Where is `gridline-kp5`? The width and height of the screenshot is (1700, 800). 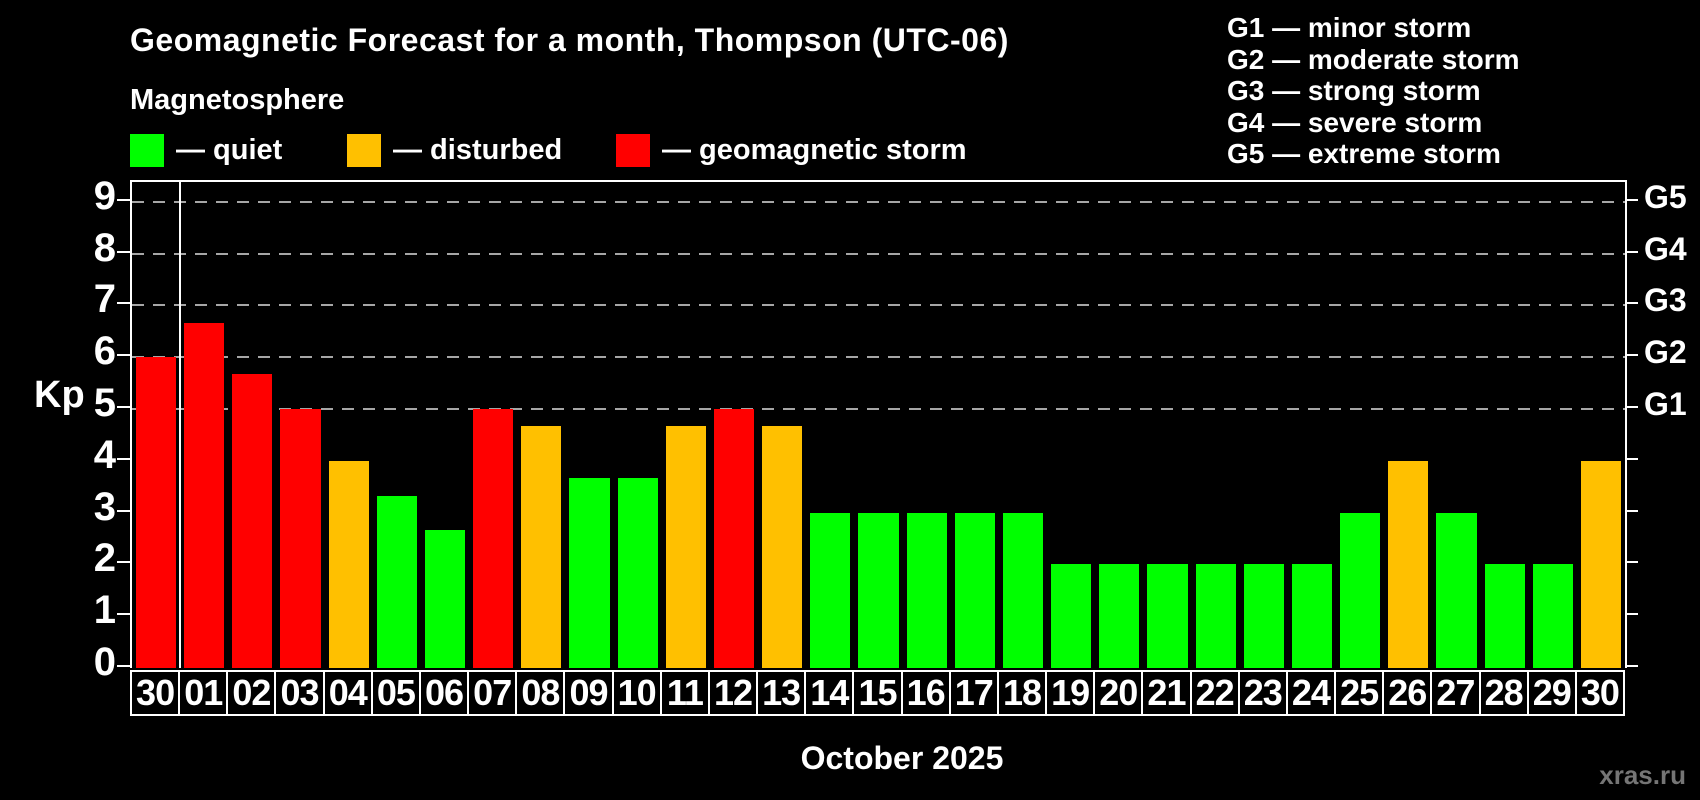 gridline-kp5 is located at coordinates (878, 409).